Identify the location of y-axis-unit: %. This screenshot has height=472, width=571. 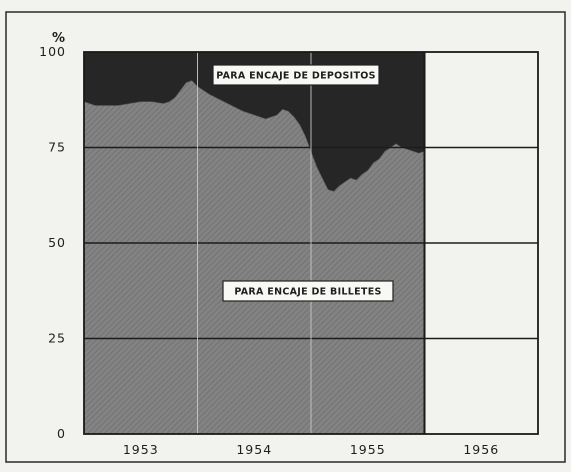
(58, 38).